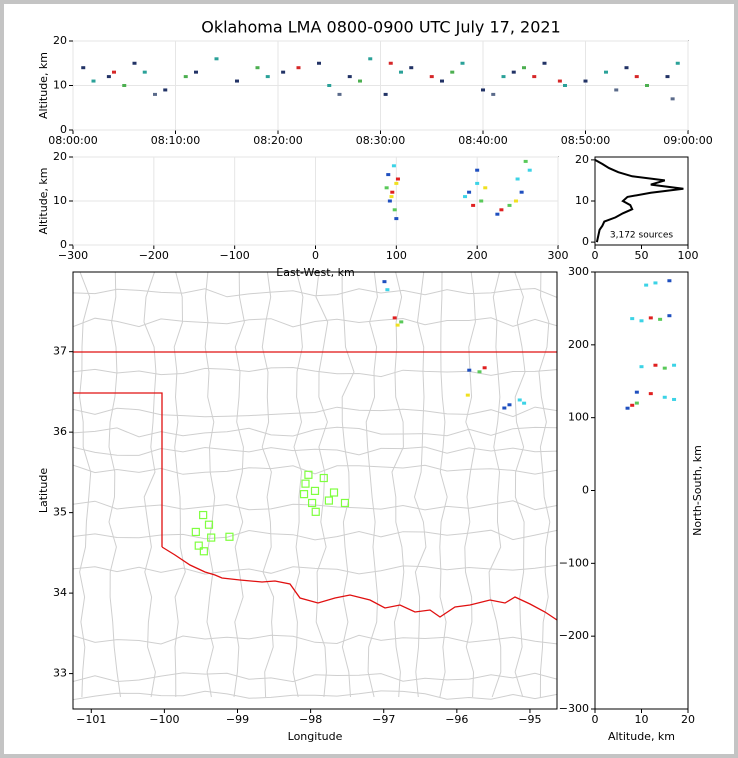 Image resolution: width=738 pixels, height=758 pixels. Describe the element at coordinates (574, 635) in the screenshot. I see `y-tick-label: −200` at that location.